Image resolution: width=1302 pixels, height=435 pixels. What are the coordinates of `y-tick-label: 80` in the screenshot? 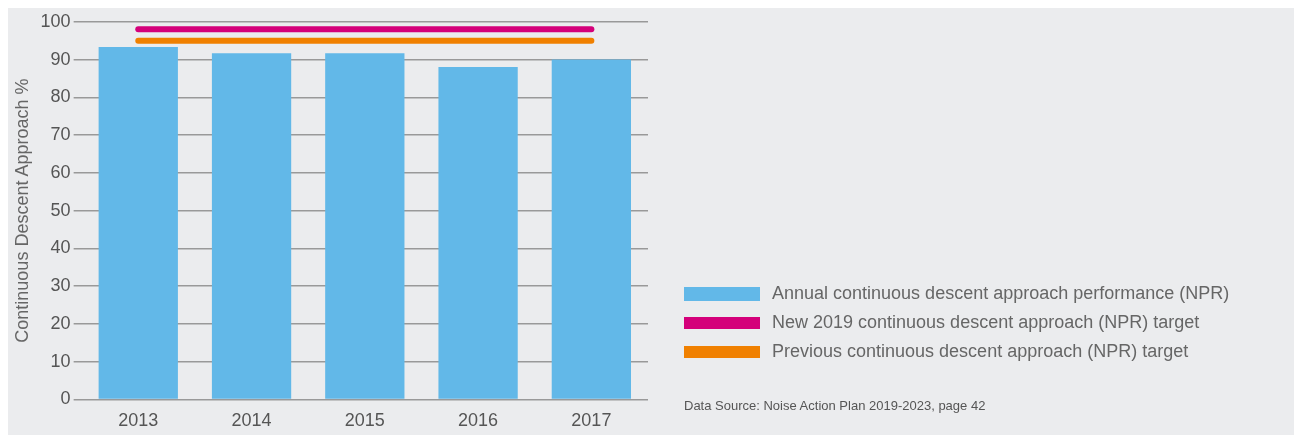 It's located at (60, 96).